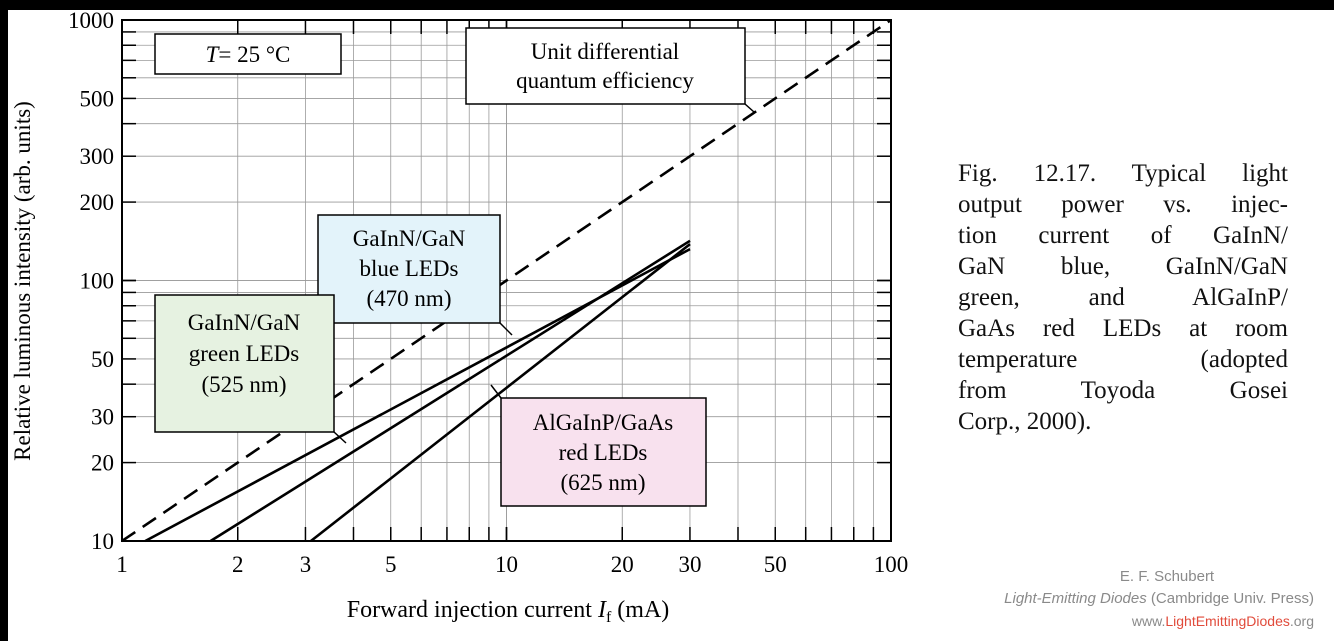 The image size is (1334, 641). I want to click on x-tick-label: 100, so click(891, 564).